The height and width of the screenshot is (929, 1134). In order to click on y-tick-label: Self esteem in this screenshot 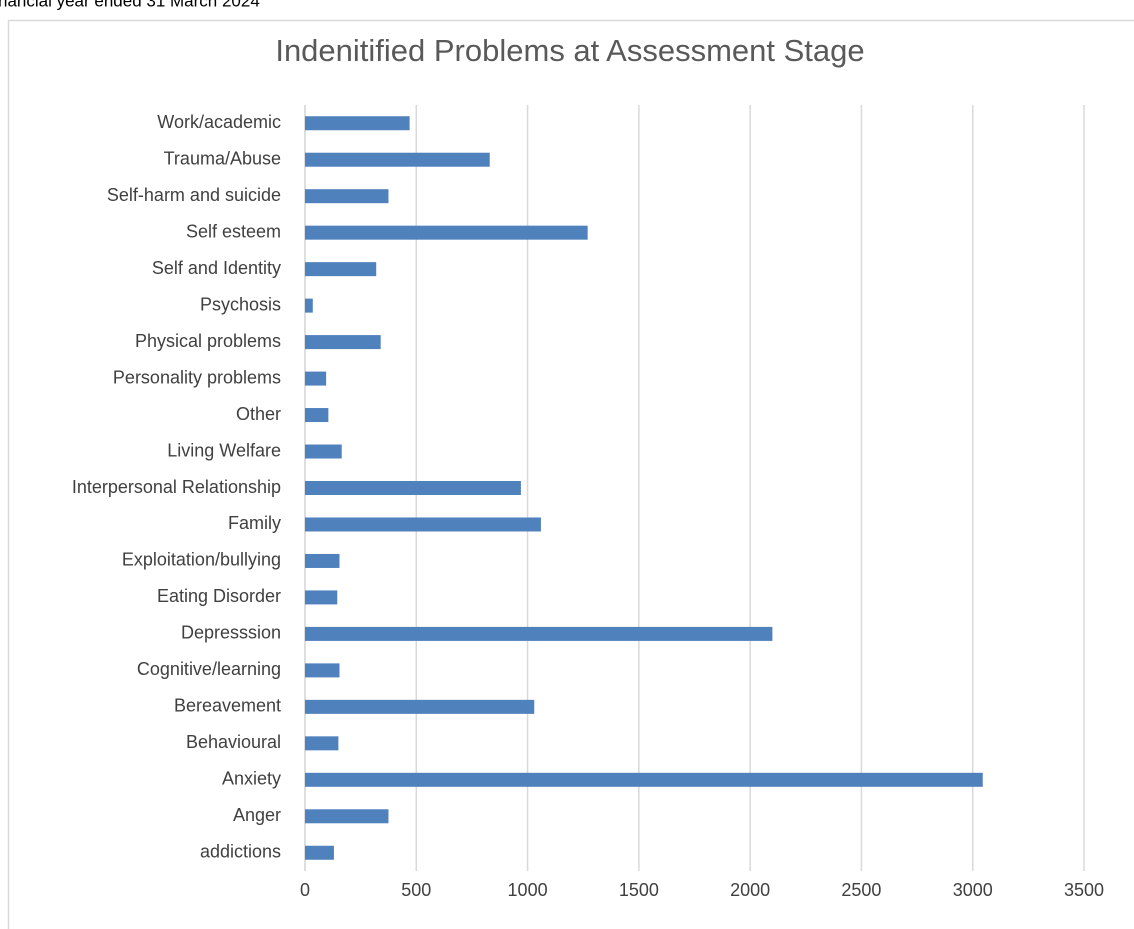, I will do `click(233, 231)`.